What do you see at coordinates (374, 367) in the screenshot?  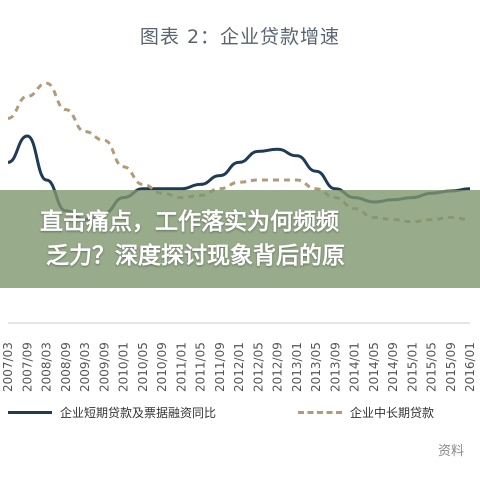 I see `x-tick-label: 2014/05` at bounding box center [374, 367].